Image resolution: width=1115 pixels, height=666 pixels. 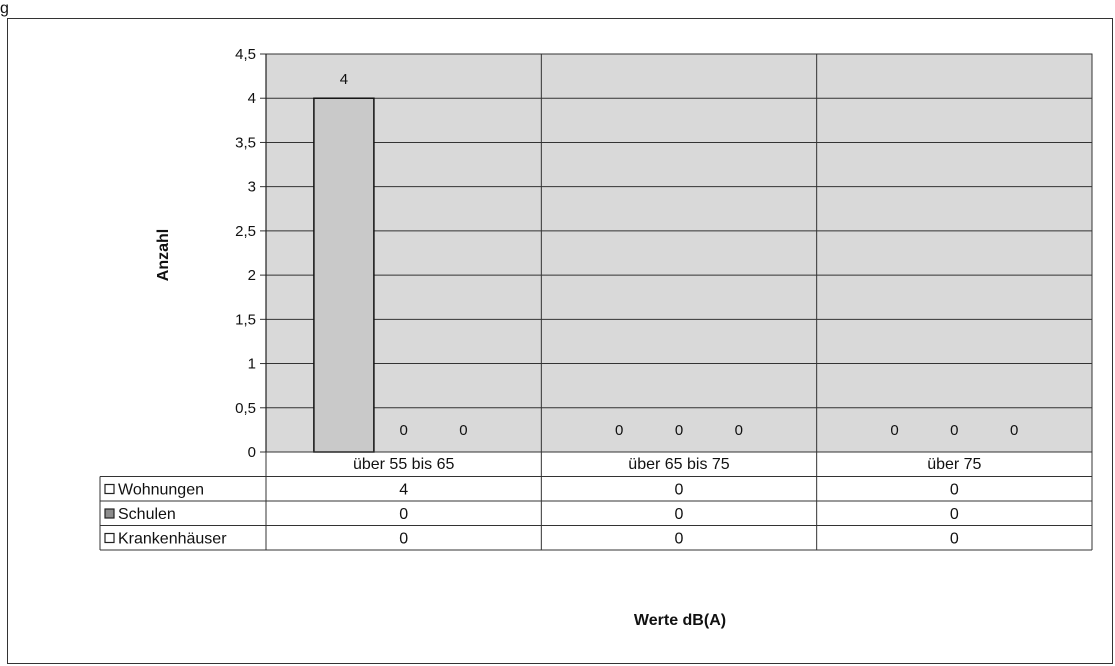 What do you see at coordinates (245, 408) in the screenshot?
I see `y-tick-label: 0,5` at bounding box center [245, 408].